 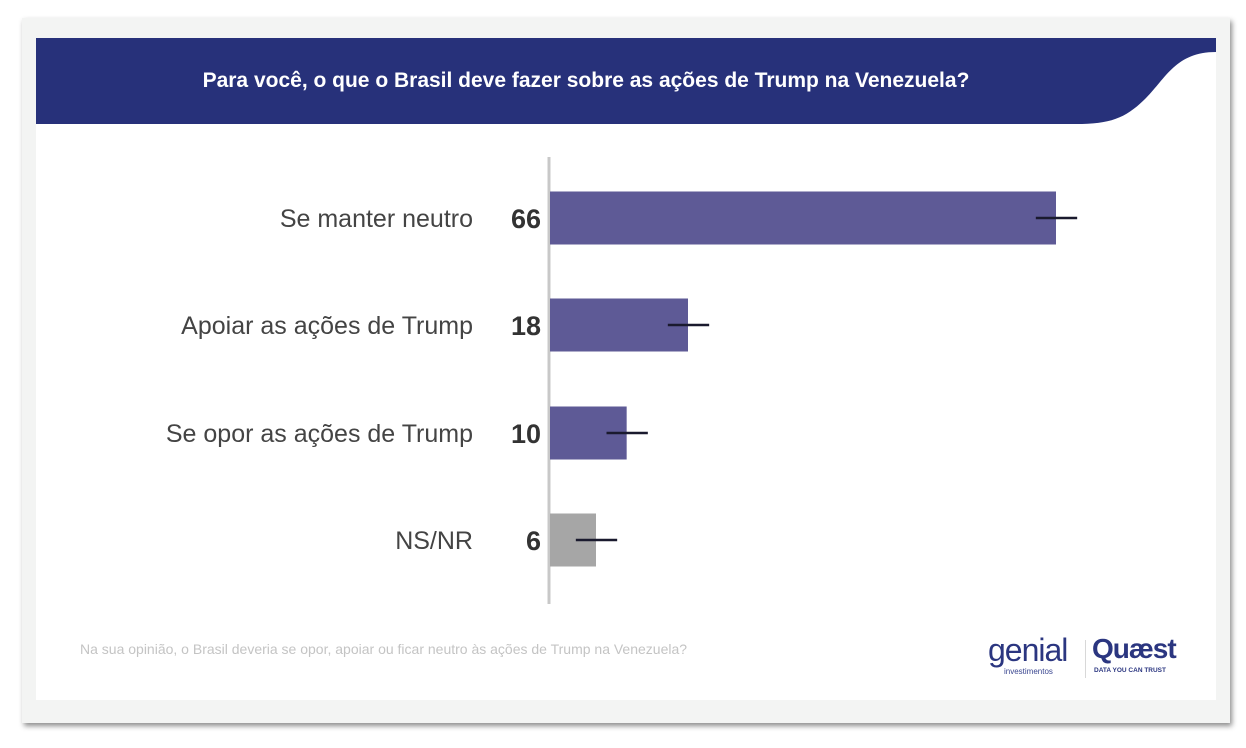 I want to click on value-label-0: 66, so click(x=526, y=219).